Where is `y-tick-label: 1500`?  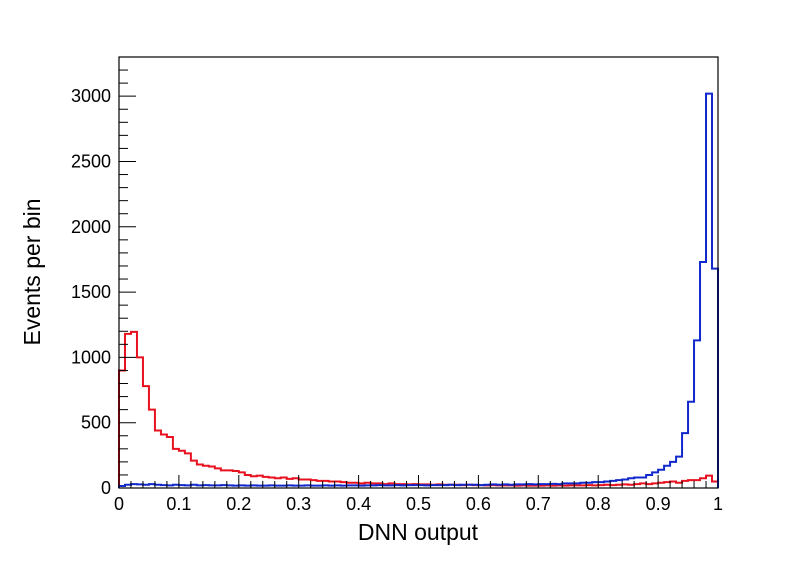 y-tick-label: 1500 is located at coordinates (91, 292).